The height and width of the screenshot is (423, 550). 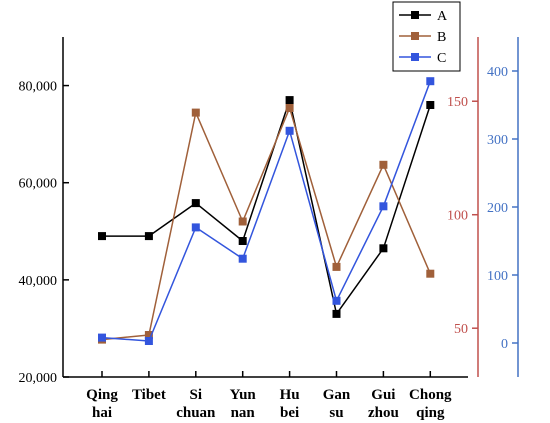 I want to click on left-axis-tick-label: 40,000, so click(x=38, y=281).